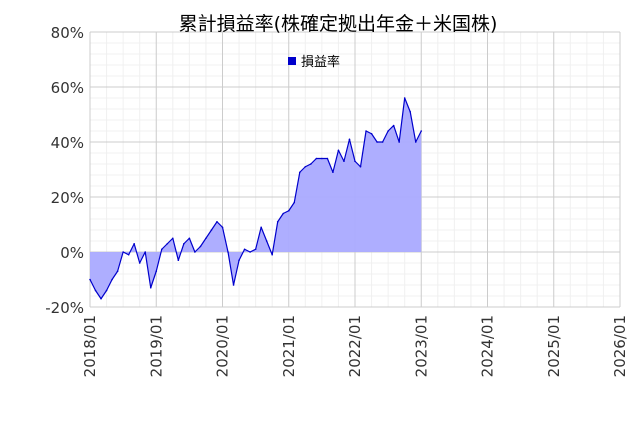  What do you see at coordinates (327, 158) in the screenshot?
I see `data-point-2021/08` at bounding box center [327, 158].